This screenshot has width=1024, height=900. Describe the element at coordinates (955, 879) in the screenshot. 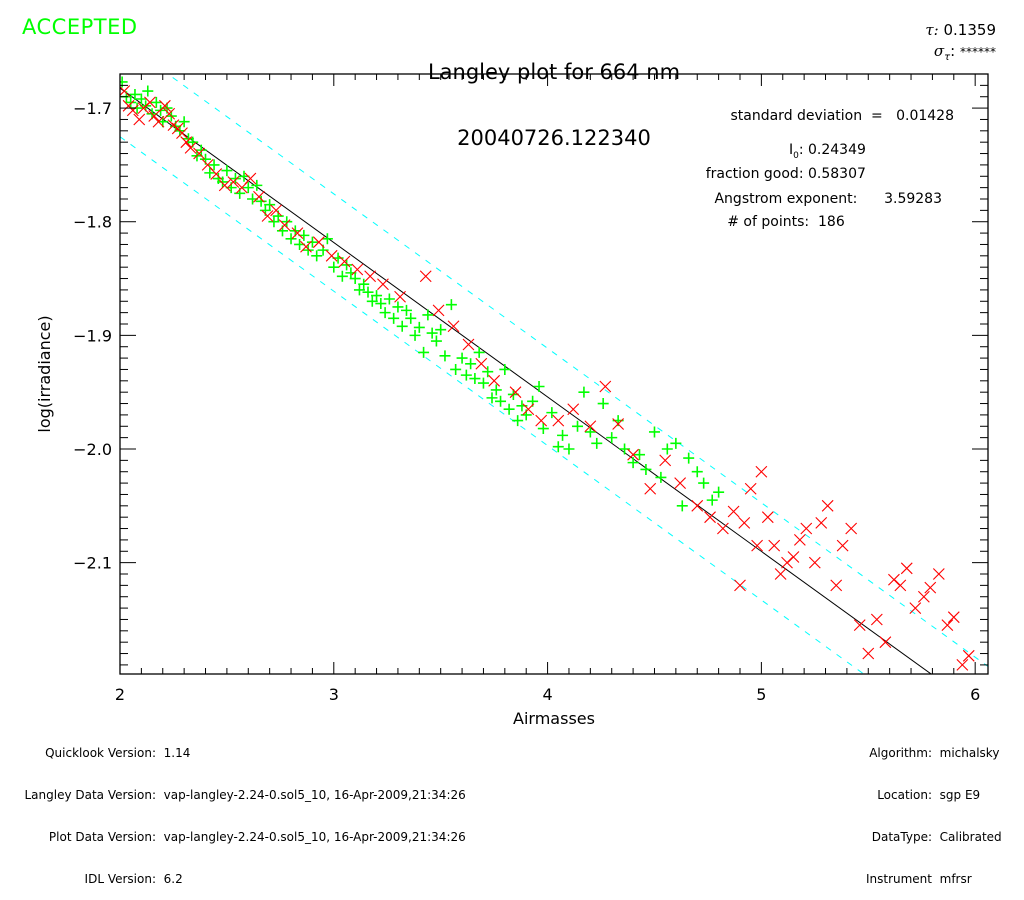

I see `footer-value: mfrsr` at that location.